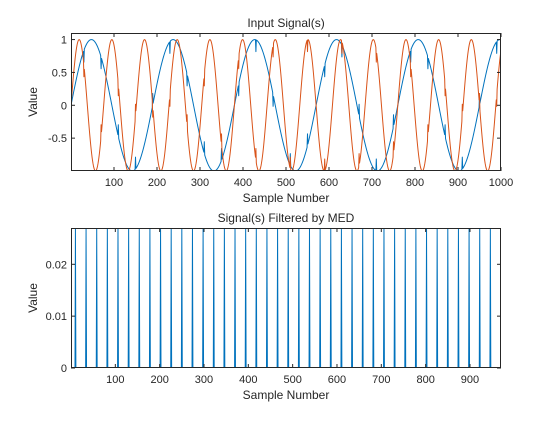 This screenshot has width=554, height=421. What do you see at coordinates (470, 380) in the screenshot?
I see `bottom-xtick-label: 900` at bounding box center [470, 380].